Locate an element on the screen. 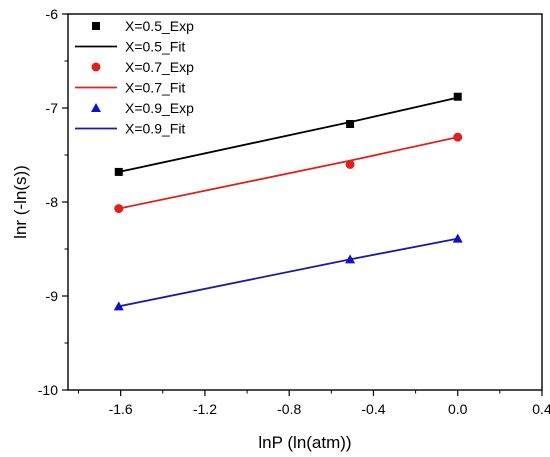  series-0-exp-points is located at coordinates (288, 134).